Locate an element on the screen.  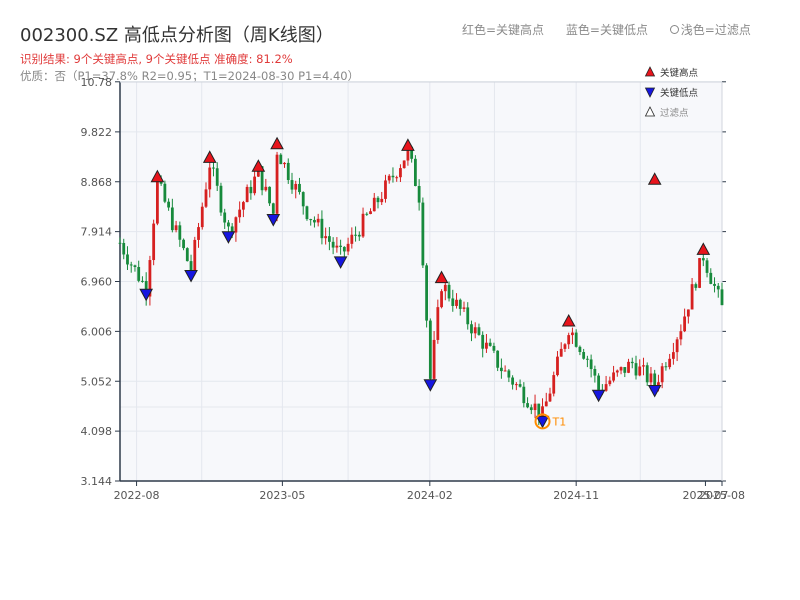
x-tick-label: 2022-08 is located at coordinates (137, 495).